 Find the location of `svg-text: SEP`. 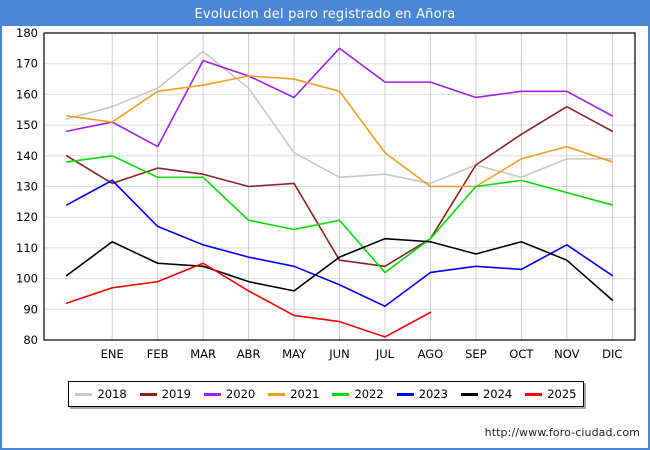

svg-text: SEP is located at coordinates (476, 354).